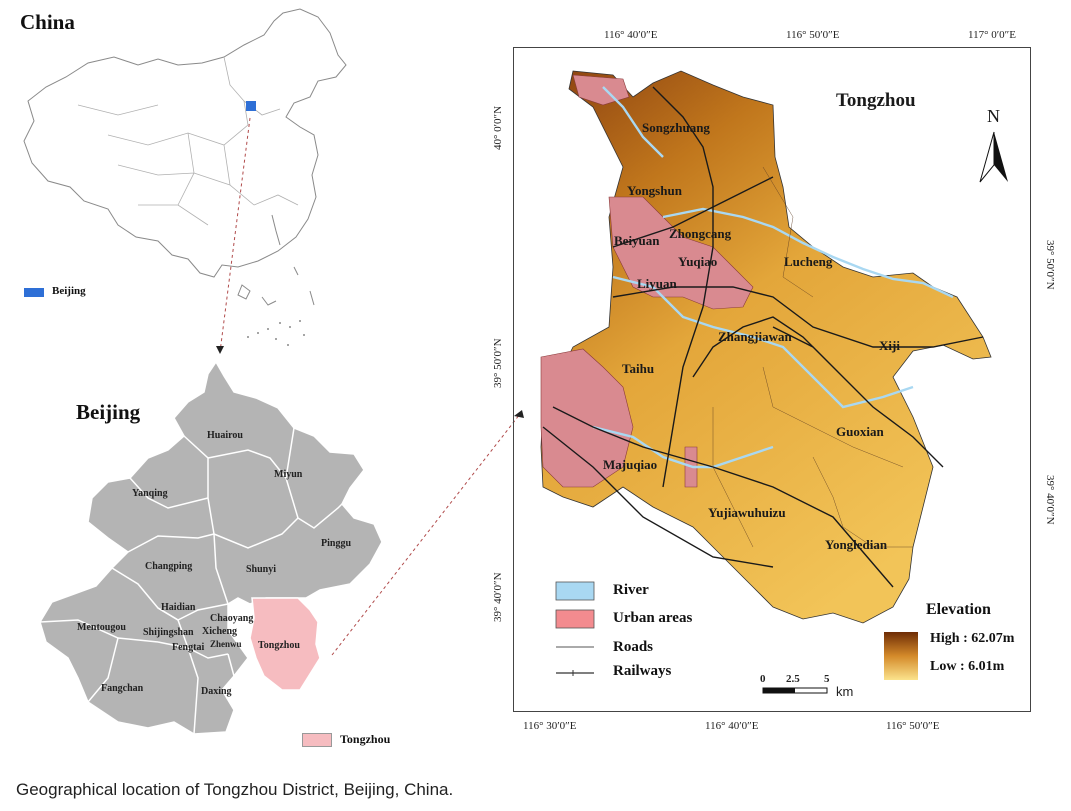  Describe the element at coordinates (630, 464) in the screenshot. I see `place-label-majuqiao: Majuqiao` at that location.